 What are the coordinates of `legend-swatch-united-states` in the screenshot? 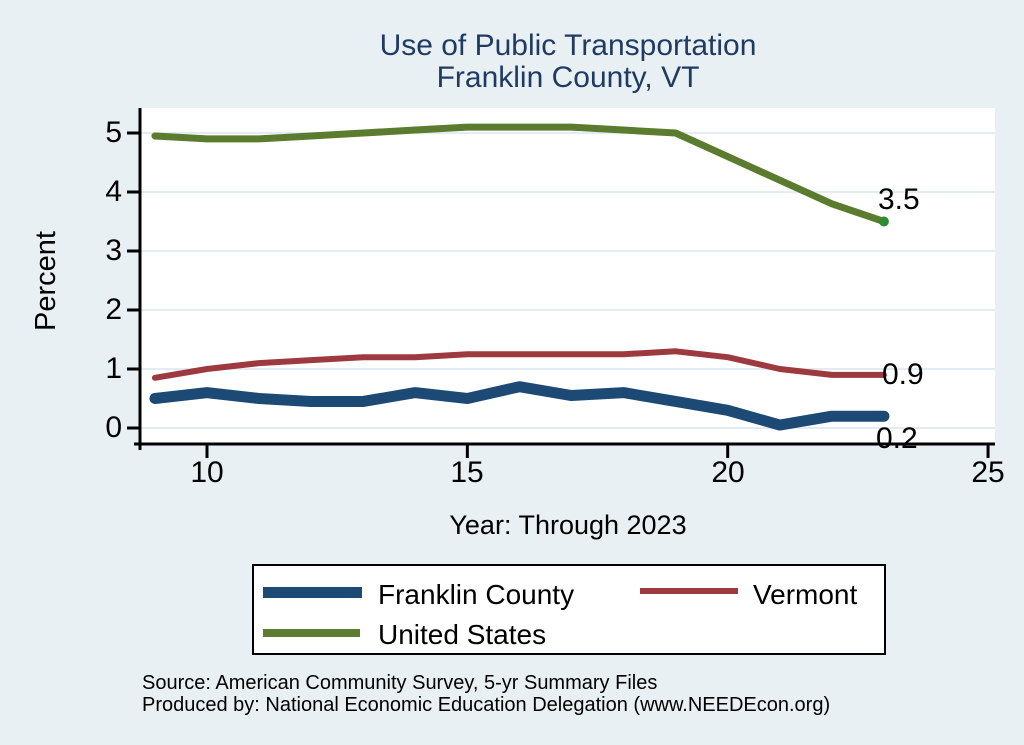 It's located at (311, 633).